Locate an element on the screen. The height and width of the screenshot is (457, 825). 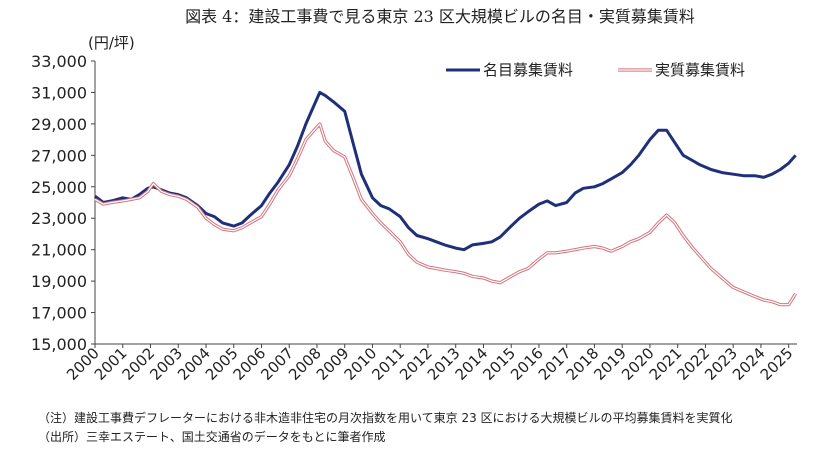
y-tick-label: 21,000 is located at coordinates (59, 250).